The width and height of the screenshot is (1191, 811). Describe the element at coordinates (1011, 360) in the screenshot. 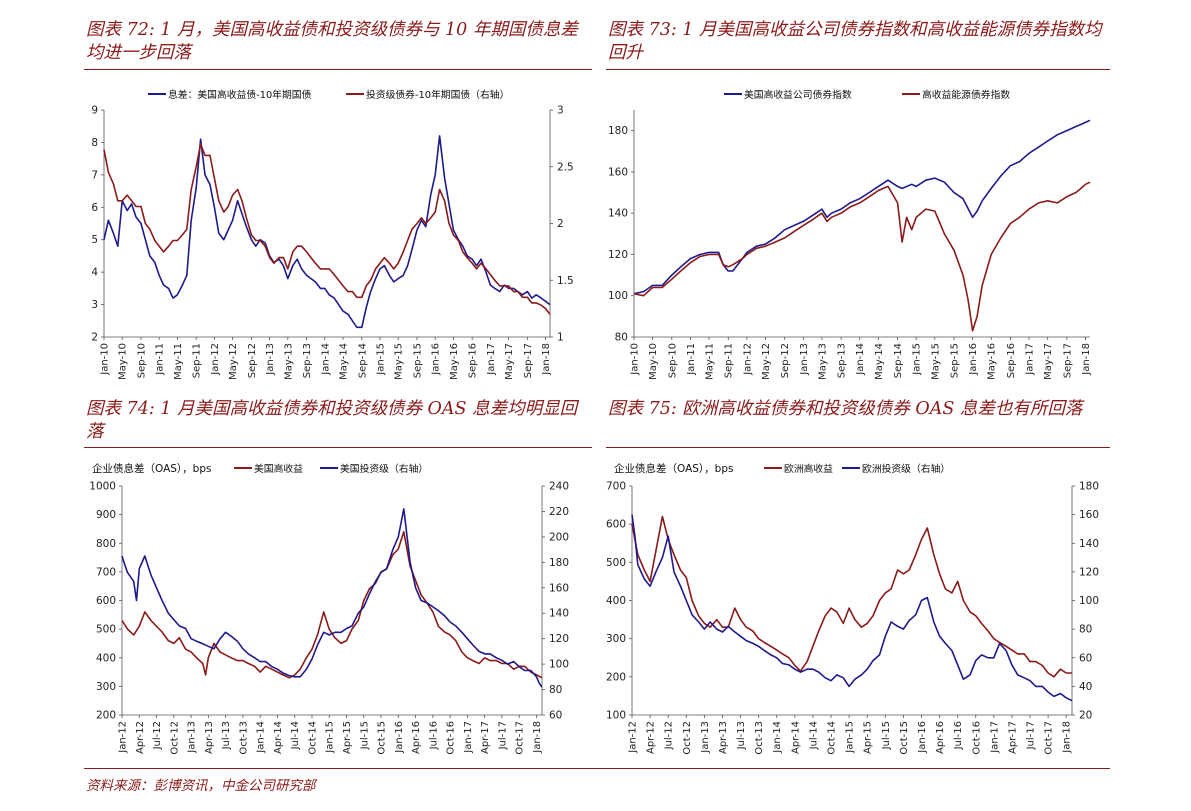

I see `x-tick-label: Sep-16` at that location.